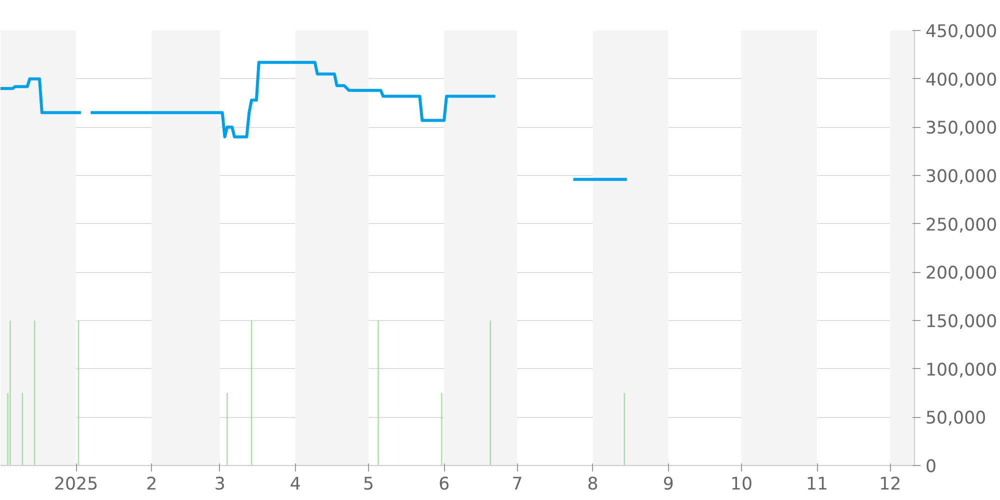  What do you see at coordinates (956, 418) in the screenshot?
I see `y-tick-label: 50,000` at bounding box center [956, 418].